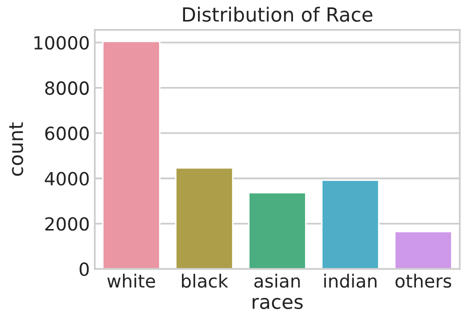 Image resolution: width=474 pixels, height=332 pixels. What do you see at coordinates (350, 281) in the screenshot?
I see `x-tick-label: indian` at bounding box center [350, 281].